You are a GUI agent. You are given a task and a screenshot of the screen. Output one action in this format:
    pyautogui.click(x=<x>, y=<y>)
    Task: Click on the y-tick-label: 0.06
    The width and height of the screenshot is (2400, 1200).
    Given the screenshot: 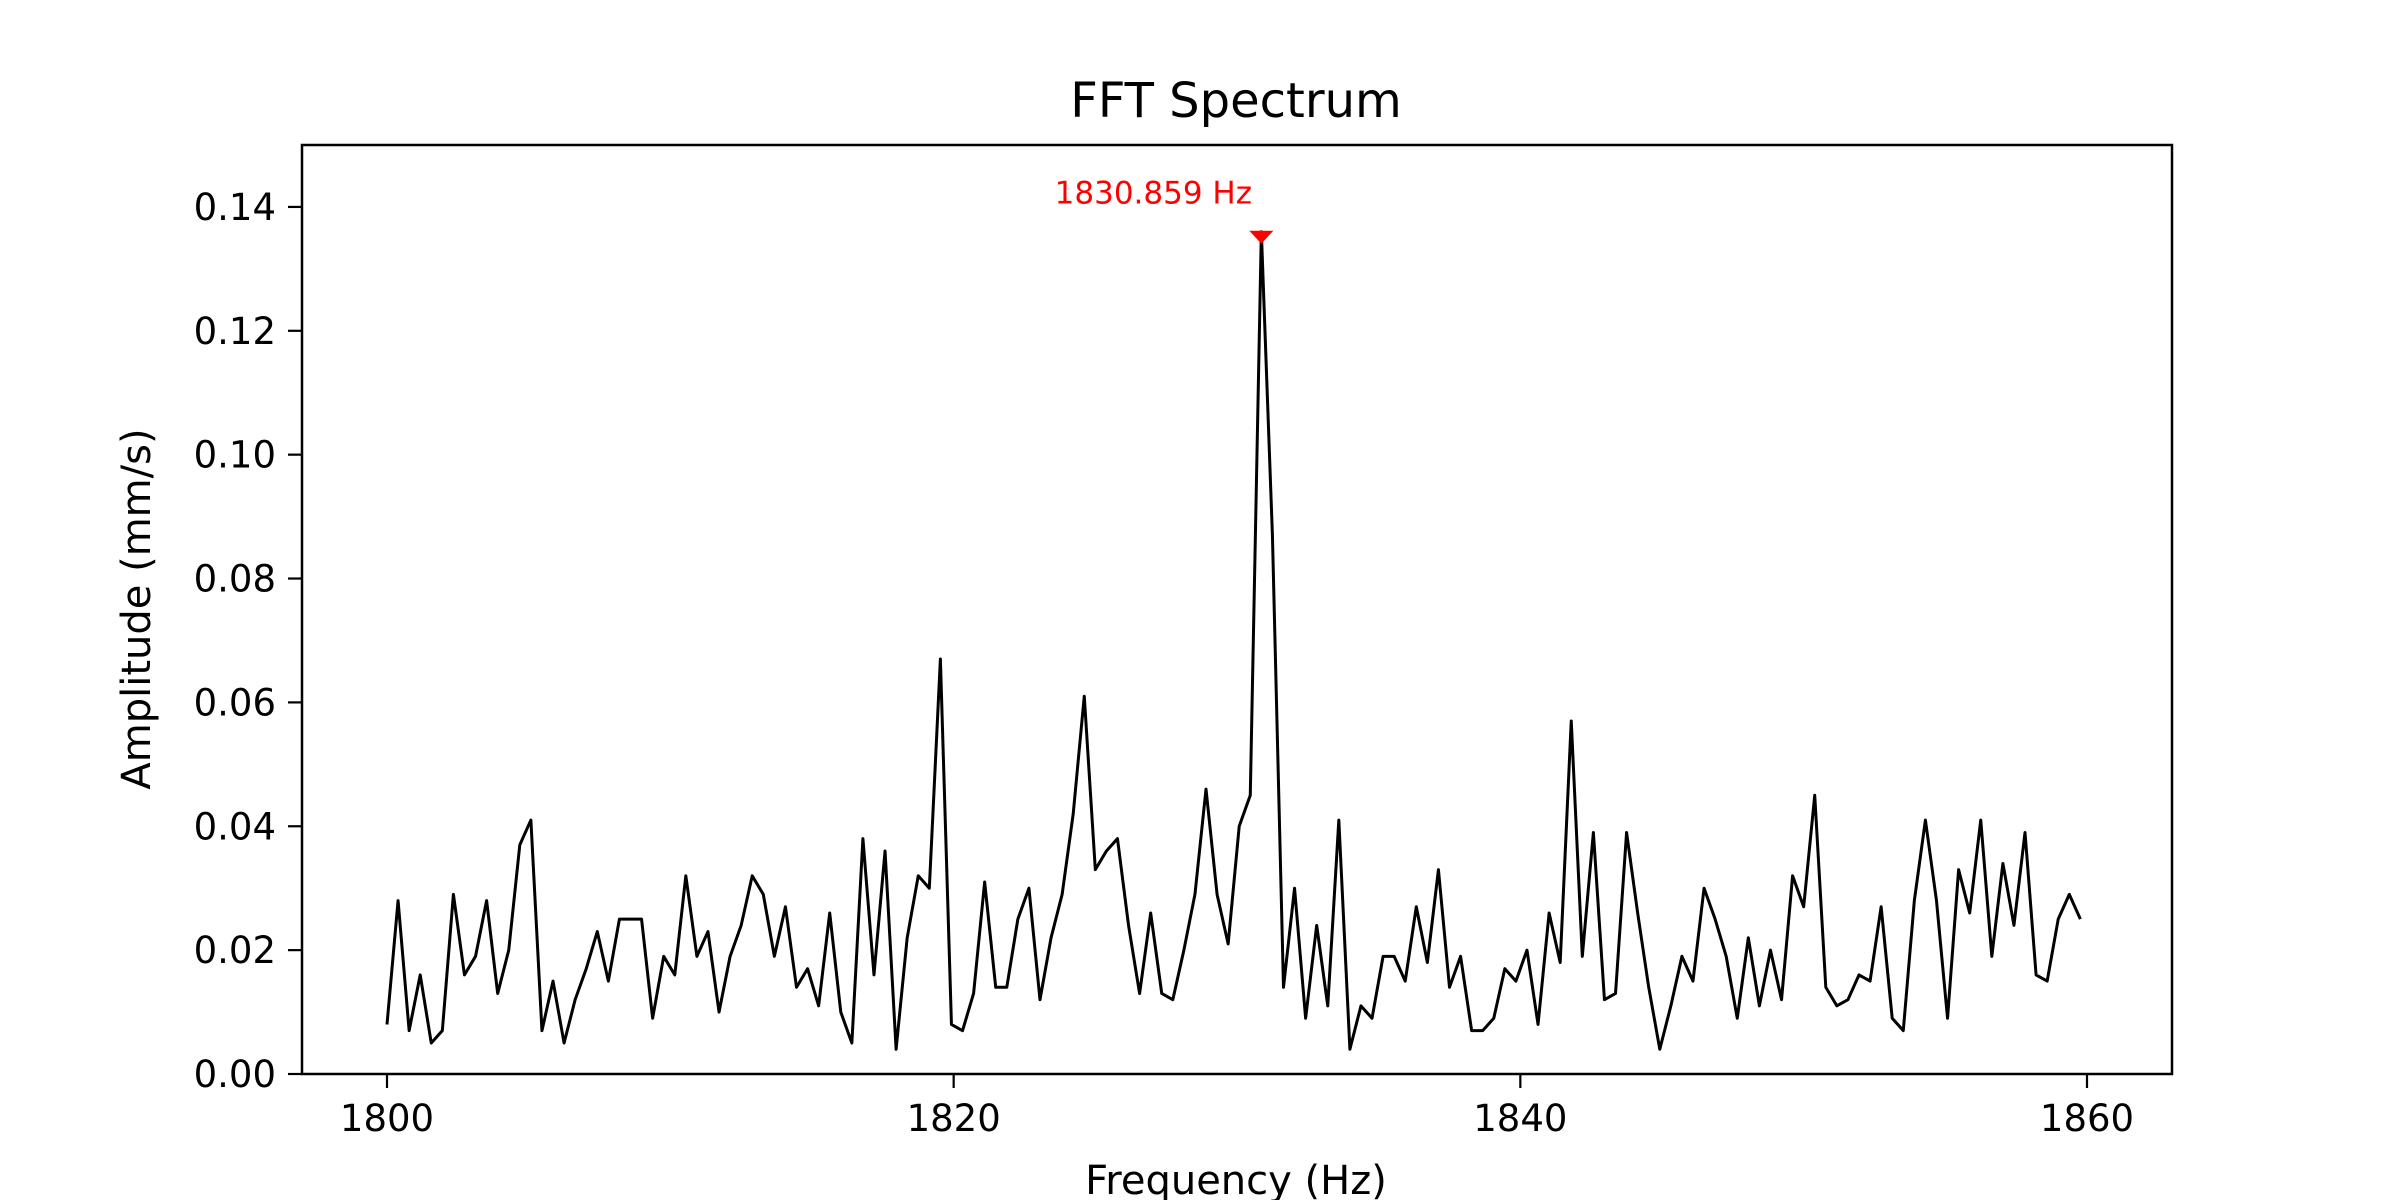 What is the action you would take?
    pyautogui.click(x=235, y=702)
    